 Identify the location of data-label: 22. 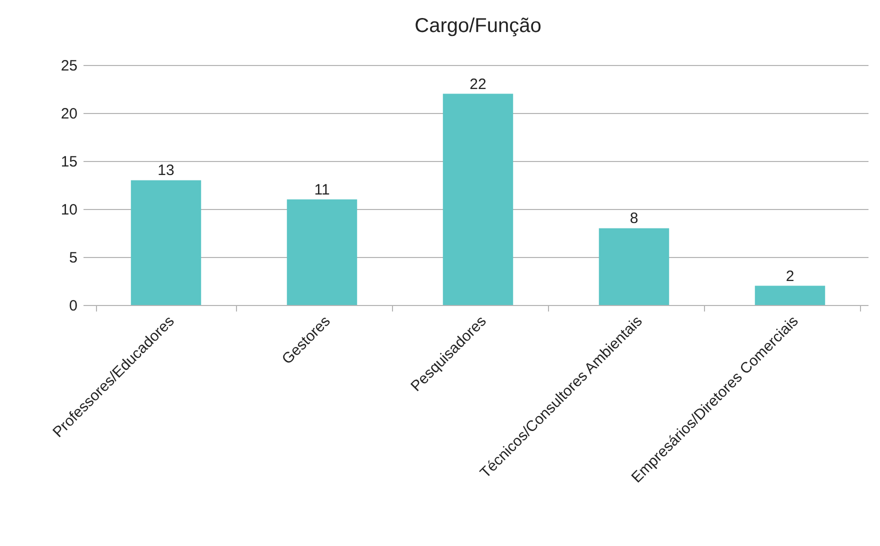
(478, 84).